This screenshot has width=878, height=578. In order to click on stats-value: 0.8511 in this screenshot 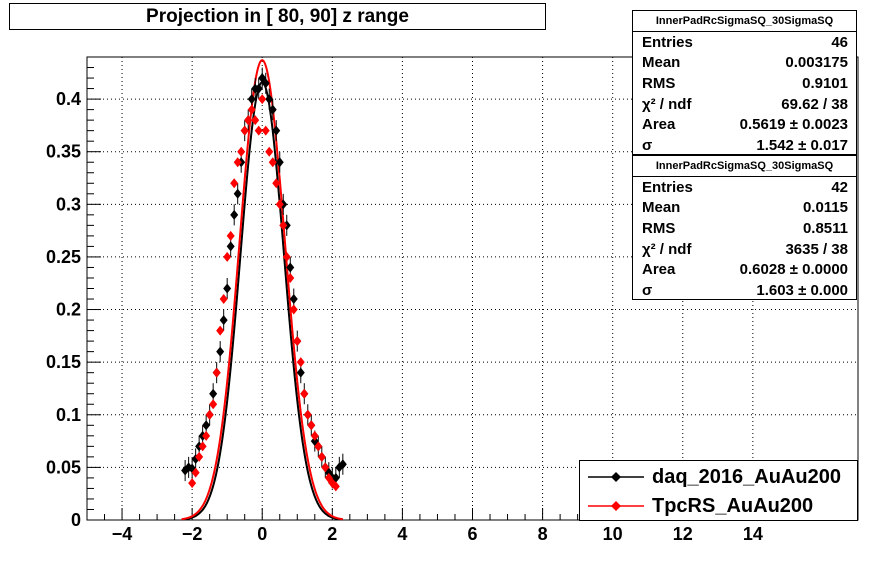, I will do `click(825, 228)`.